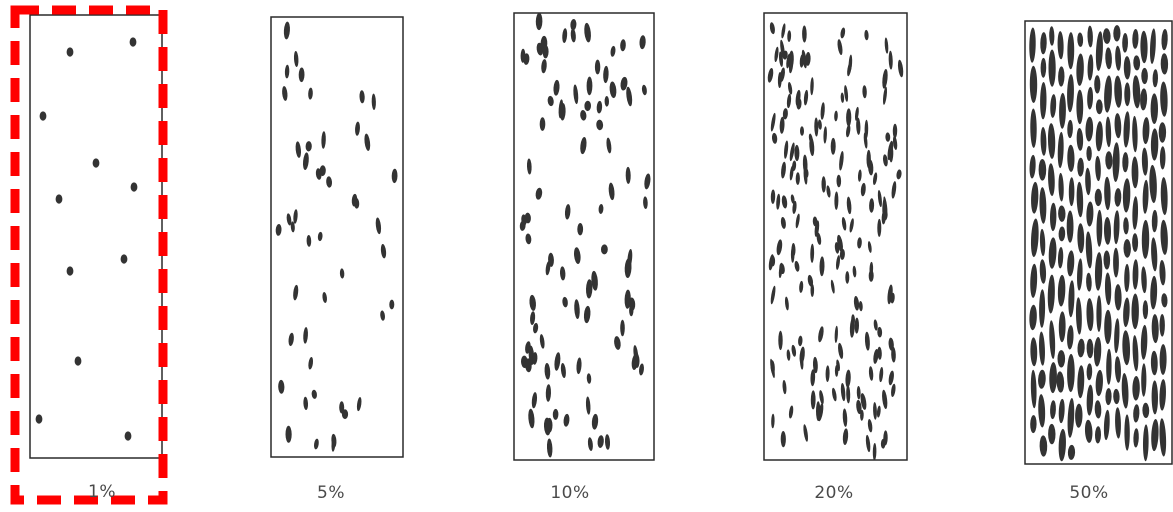 Image resolution: width=1173 pixels, height=512 pixels. Describe the element at coordinates (337, 237) in the screenshot. I see `panel-frame` at that location.